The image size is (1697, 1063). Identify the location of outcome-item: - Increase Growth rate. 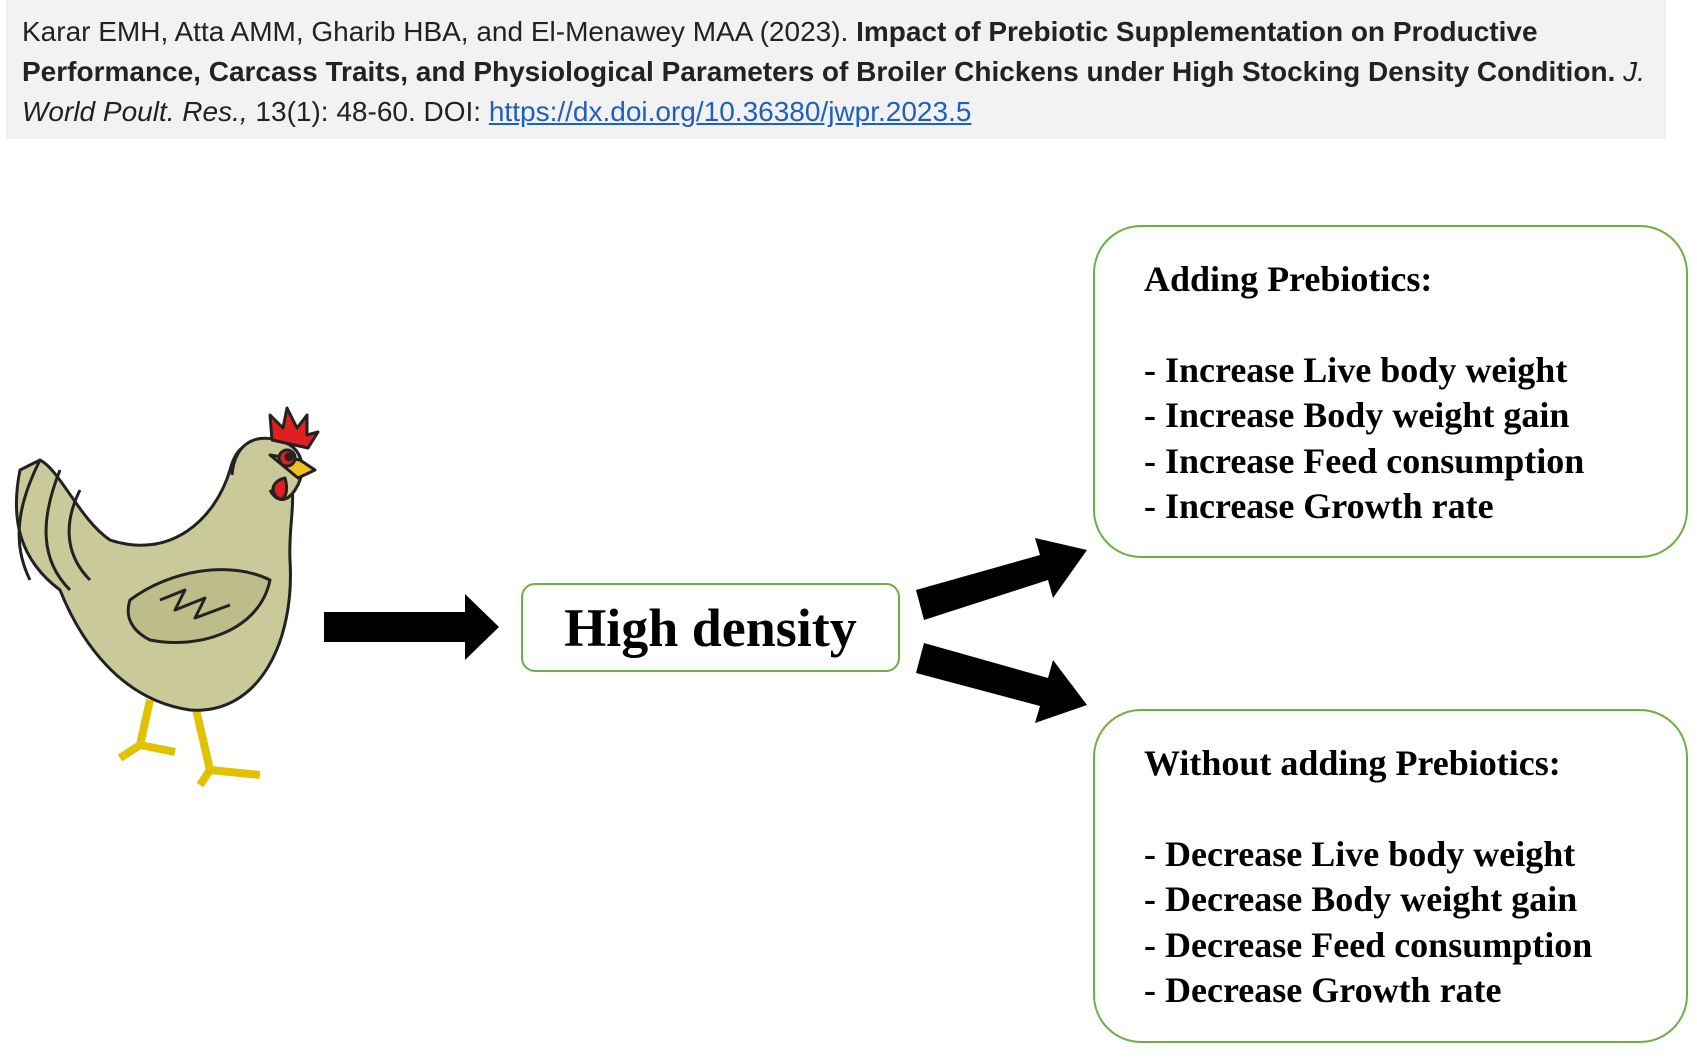
(1319, 506).